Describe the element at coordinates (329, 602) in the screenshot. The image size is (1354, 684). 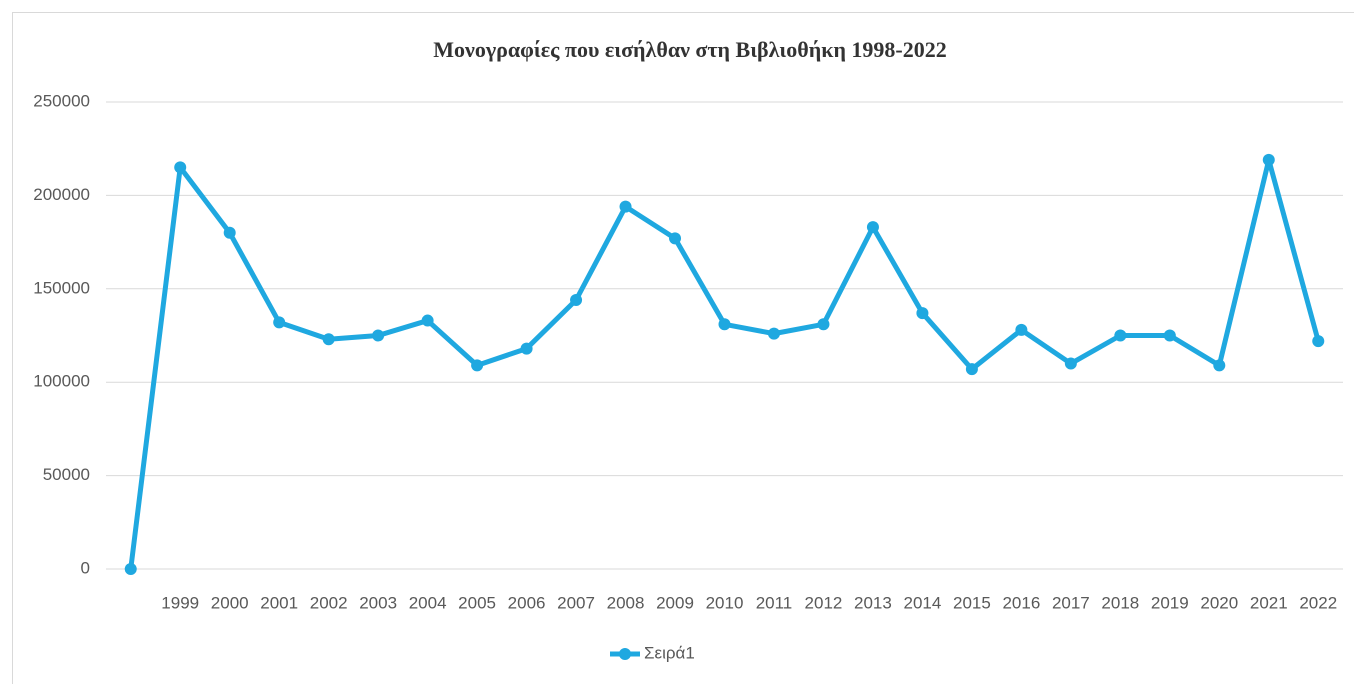
I see `x-tick-label: 2002` at that location.